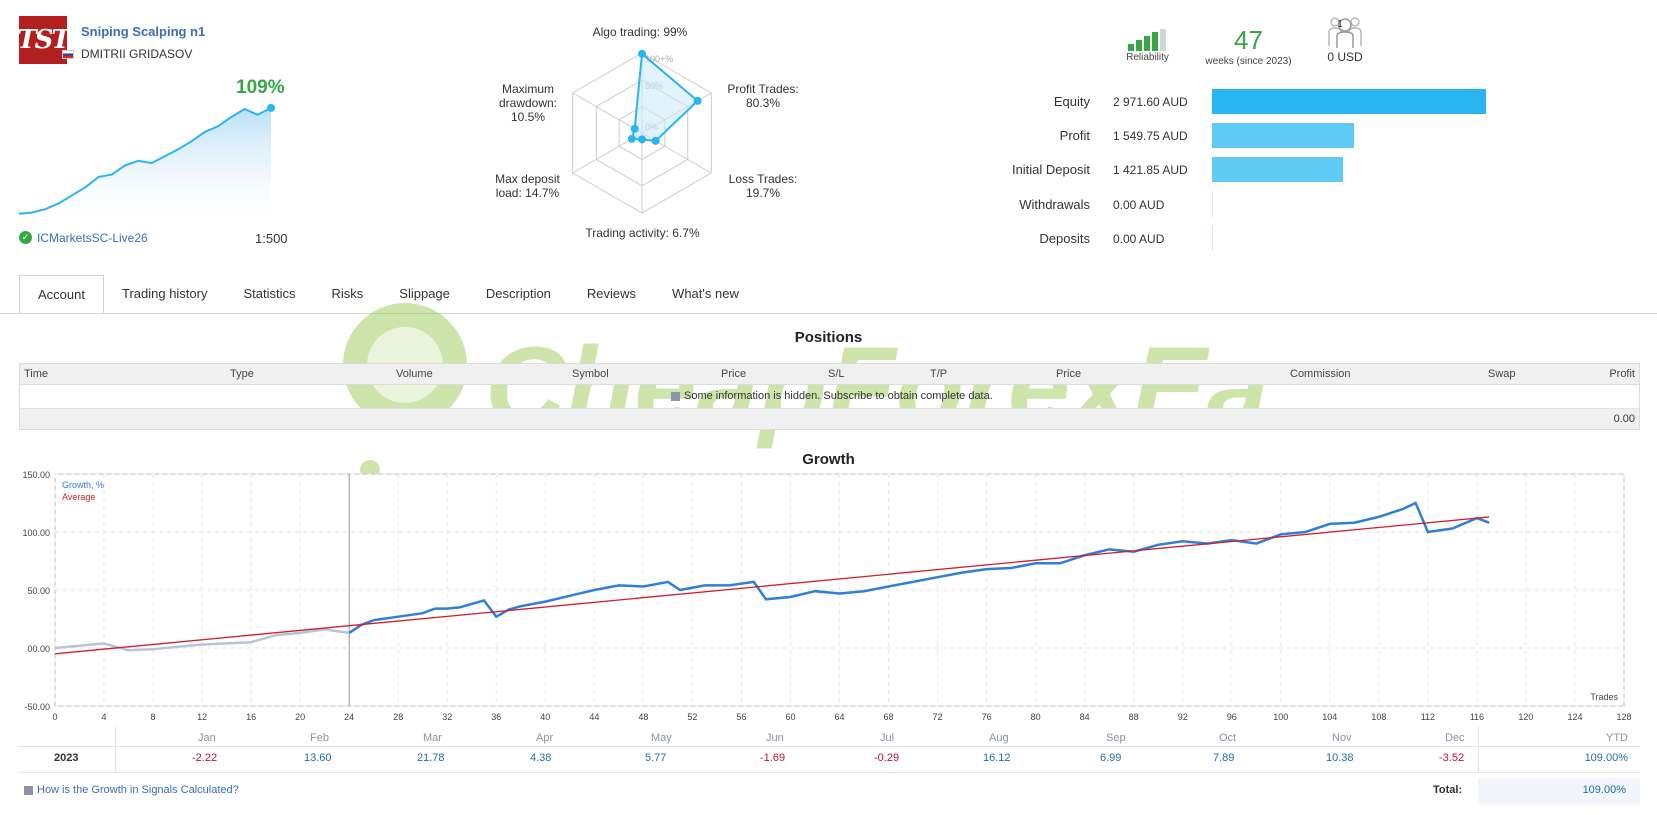 The image size is (1657, 815). I want to click on col-profit: Profit, so click(1622, 374).